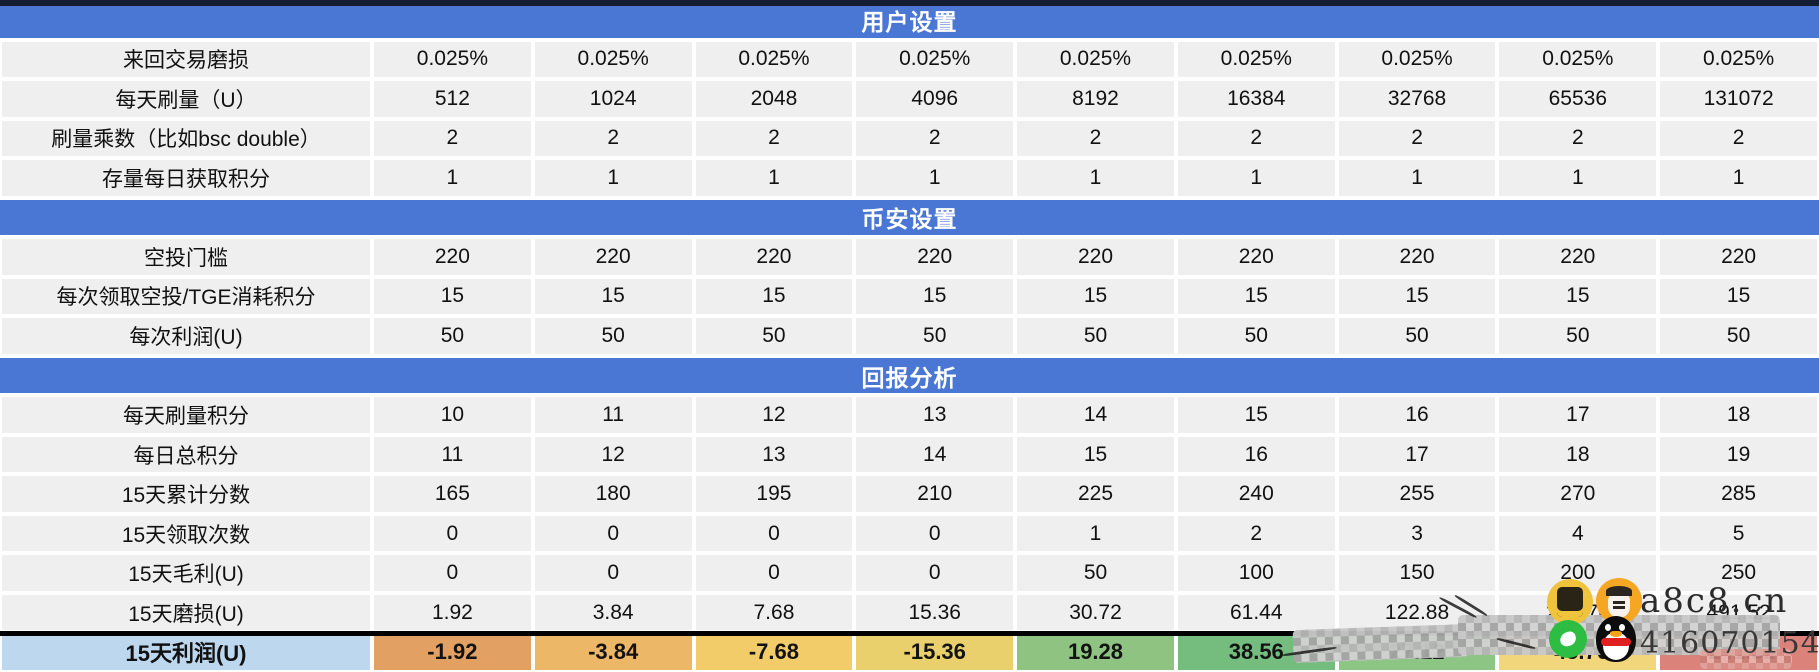  I want to click on row-label-cell: 每次利润(U), so click(186, 336).